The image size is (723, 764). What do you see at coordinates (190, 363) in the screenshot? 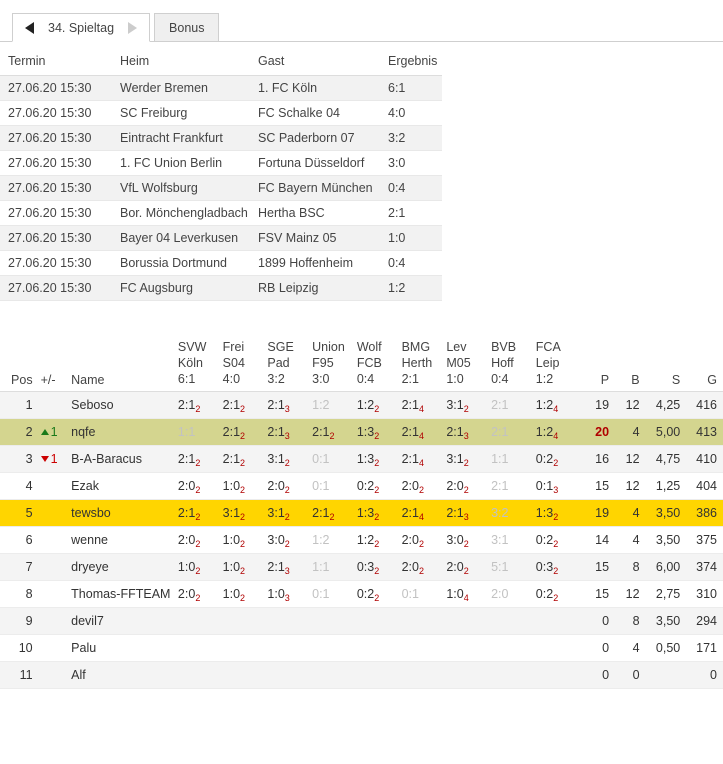
I see `game-away-abbr: Köln` at bounding box center [190, 363].